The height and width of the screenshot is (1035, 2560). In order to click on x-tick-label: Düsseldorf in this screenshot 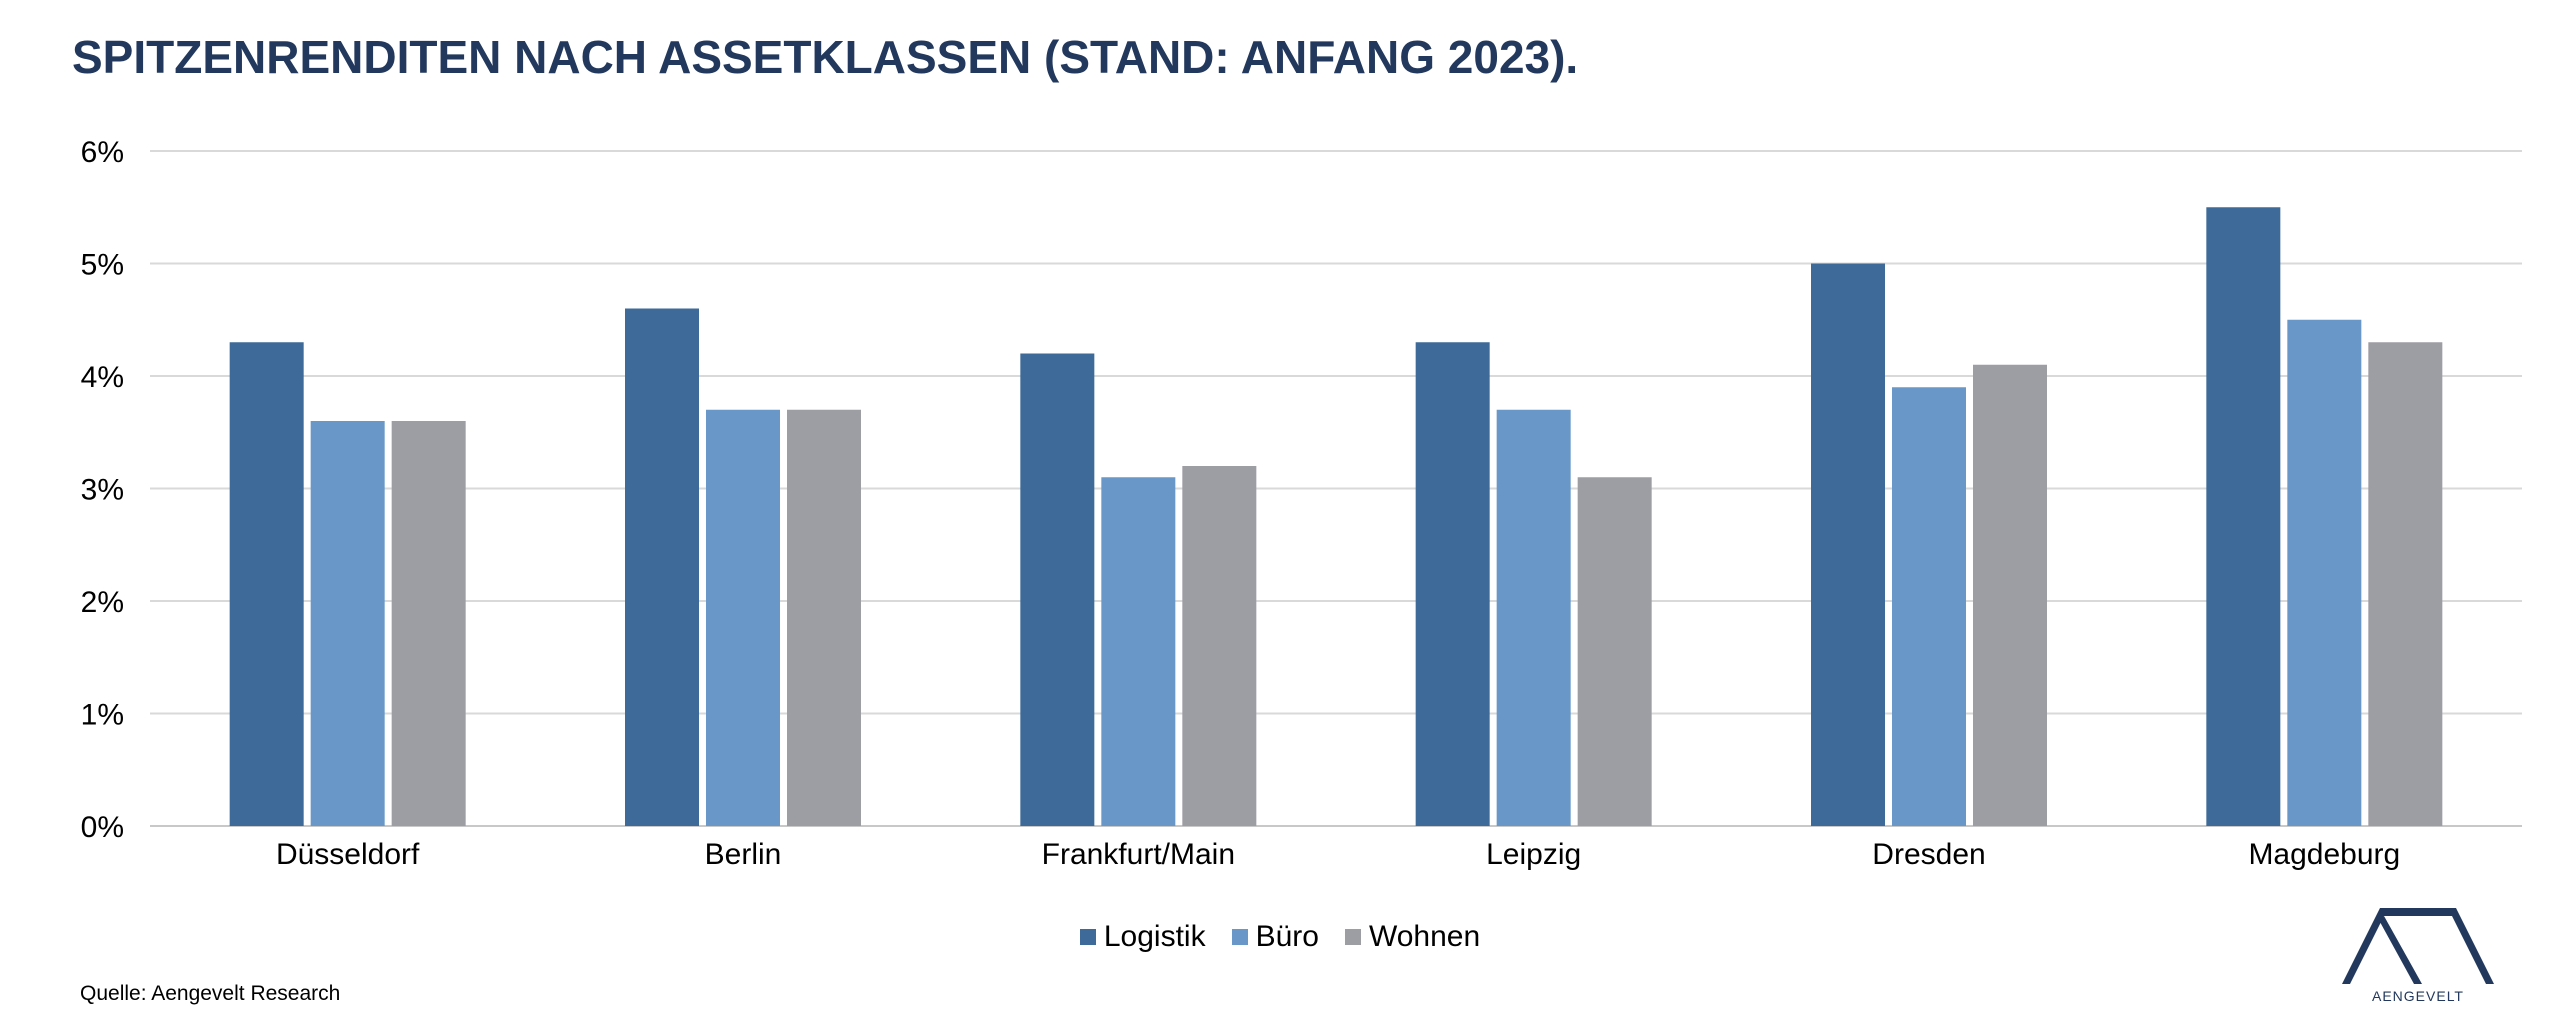, I will do `click(348, 854)`.